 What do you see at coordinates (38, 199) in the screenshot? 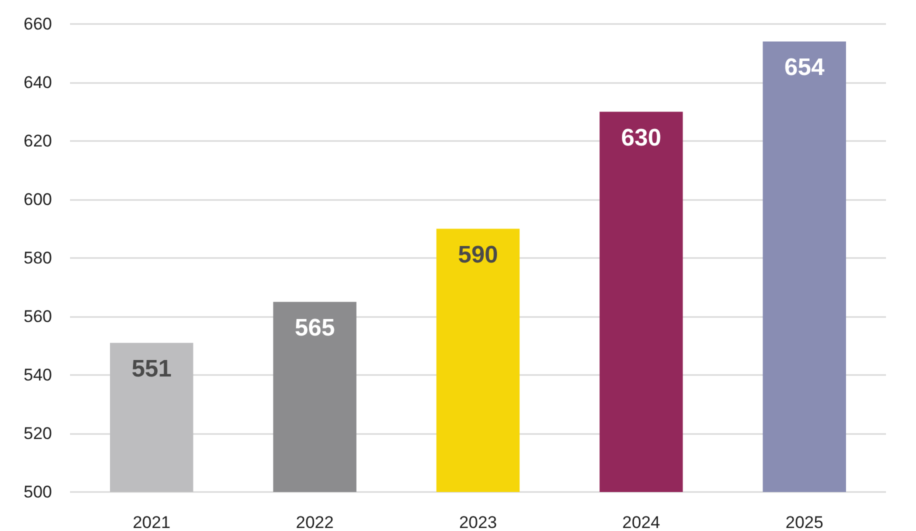
I see `y-tick-label: 600` at bounding box center [38, 199].